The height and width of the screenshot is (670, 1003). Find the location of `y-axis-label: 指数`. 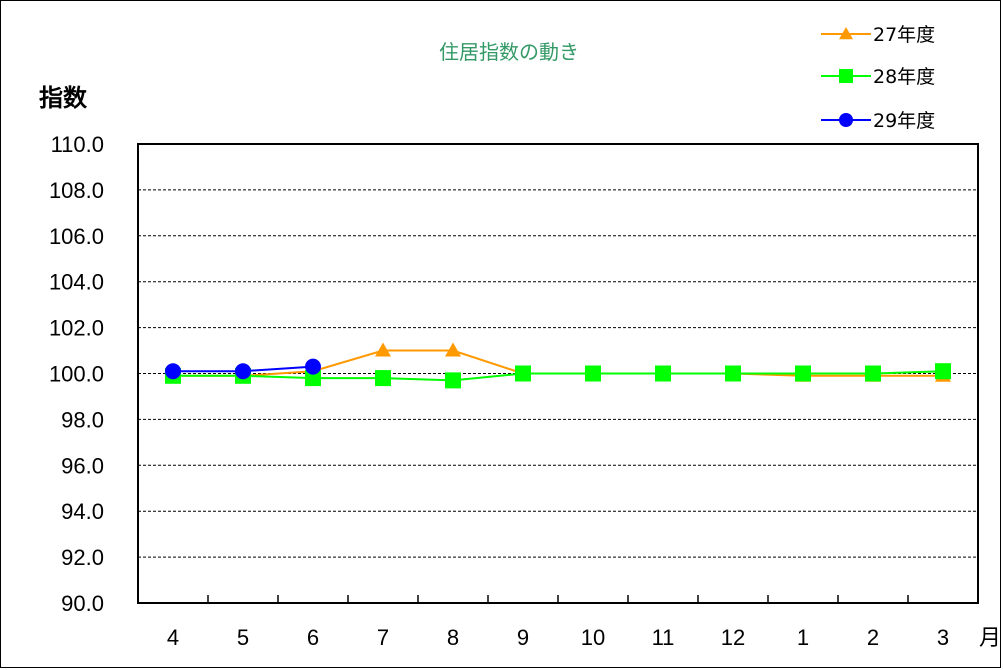

y-axis-label: 指数 is located at coordinates (63, 98).